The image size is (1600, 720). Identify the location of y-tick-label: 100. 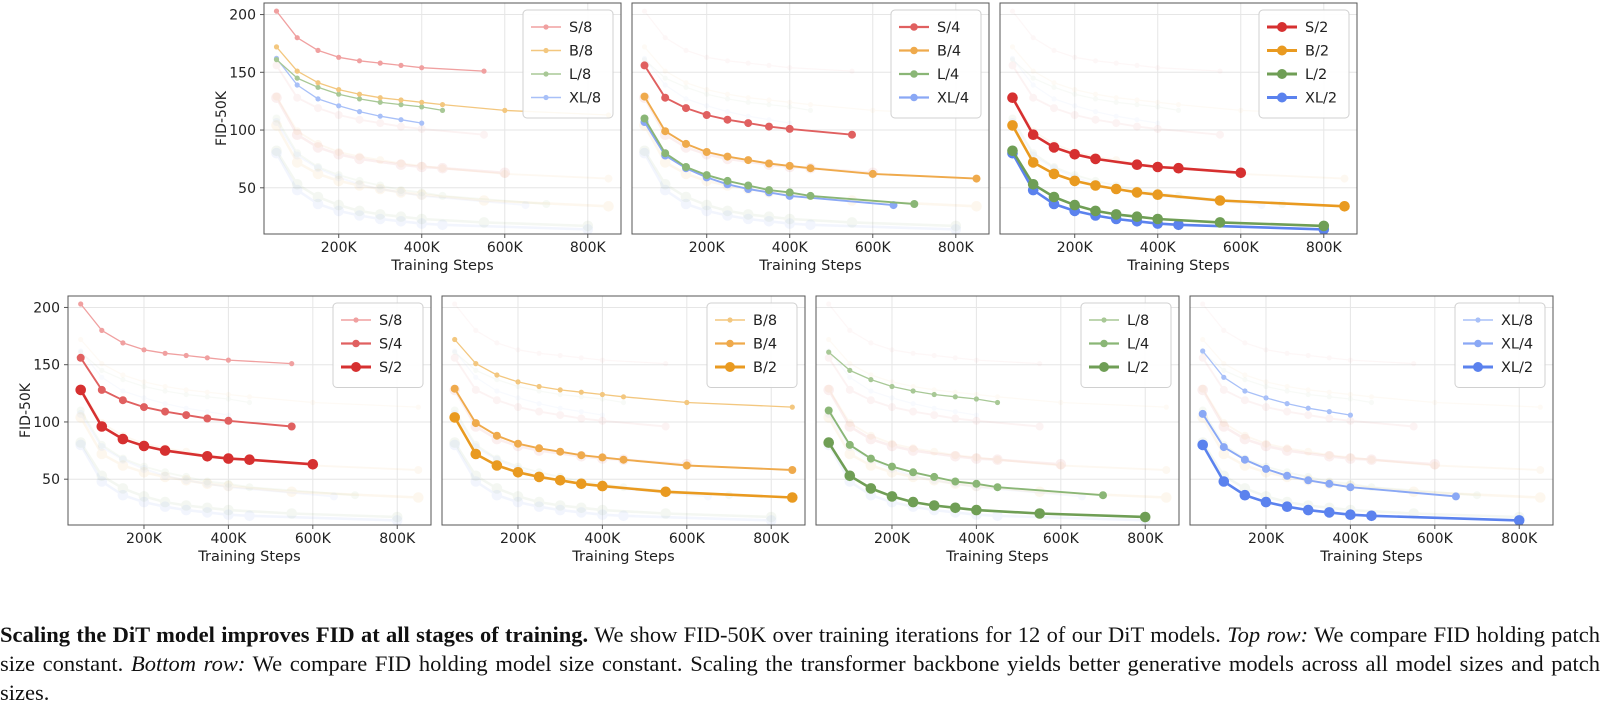
(242, 131).